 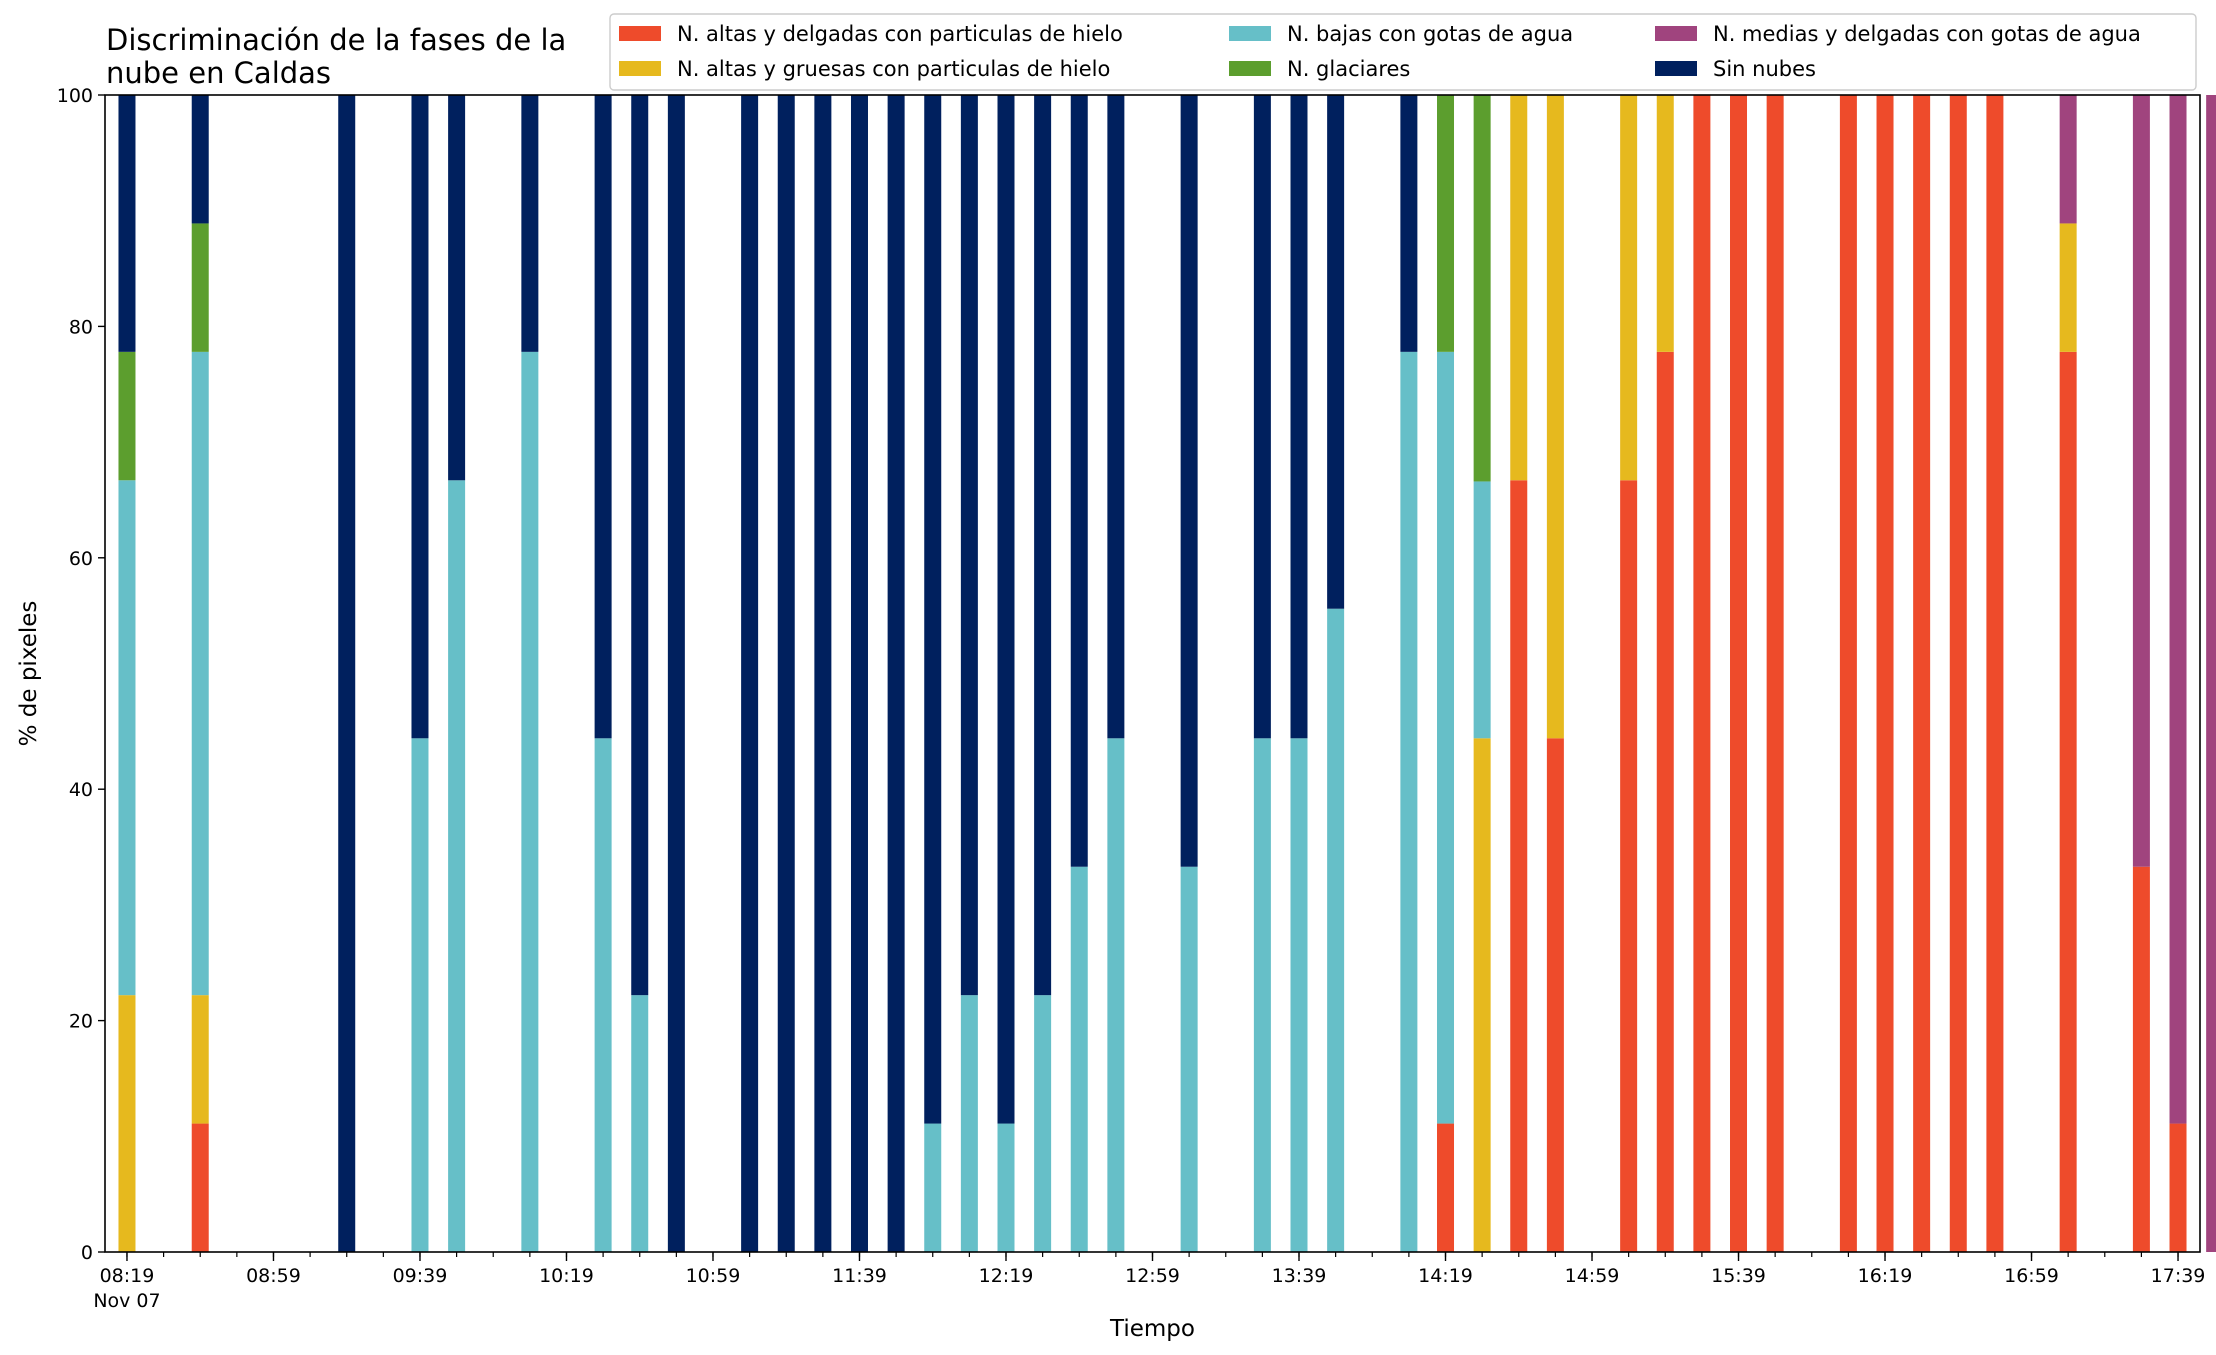 What do you see at coordinates (87, 1253) in the screenshot?
I see `y-tick-label: 0` at bounding box center [87, 1253].